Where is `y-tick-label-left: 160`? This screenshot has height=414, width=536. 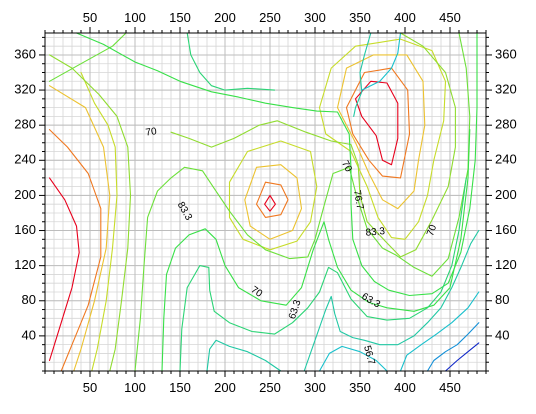
y-tick-label-left: 160 is located at coordinates (25, 229).